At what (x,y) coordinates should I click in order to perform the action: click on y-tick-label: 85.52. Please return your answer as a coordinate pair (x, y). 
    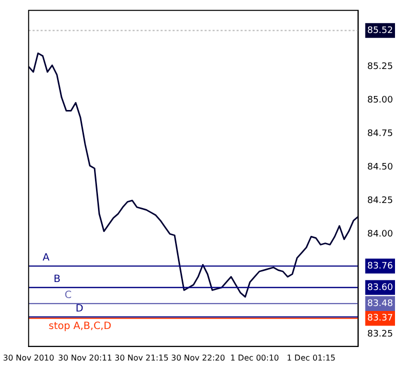
    Looking at the image, I should click on (380, 31).